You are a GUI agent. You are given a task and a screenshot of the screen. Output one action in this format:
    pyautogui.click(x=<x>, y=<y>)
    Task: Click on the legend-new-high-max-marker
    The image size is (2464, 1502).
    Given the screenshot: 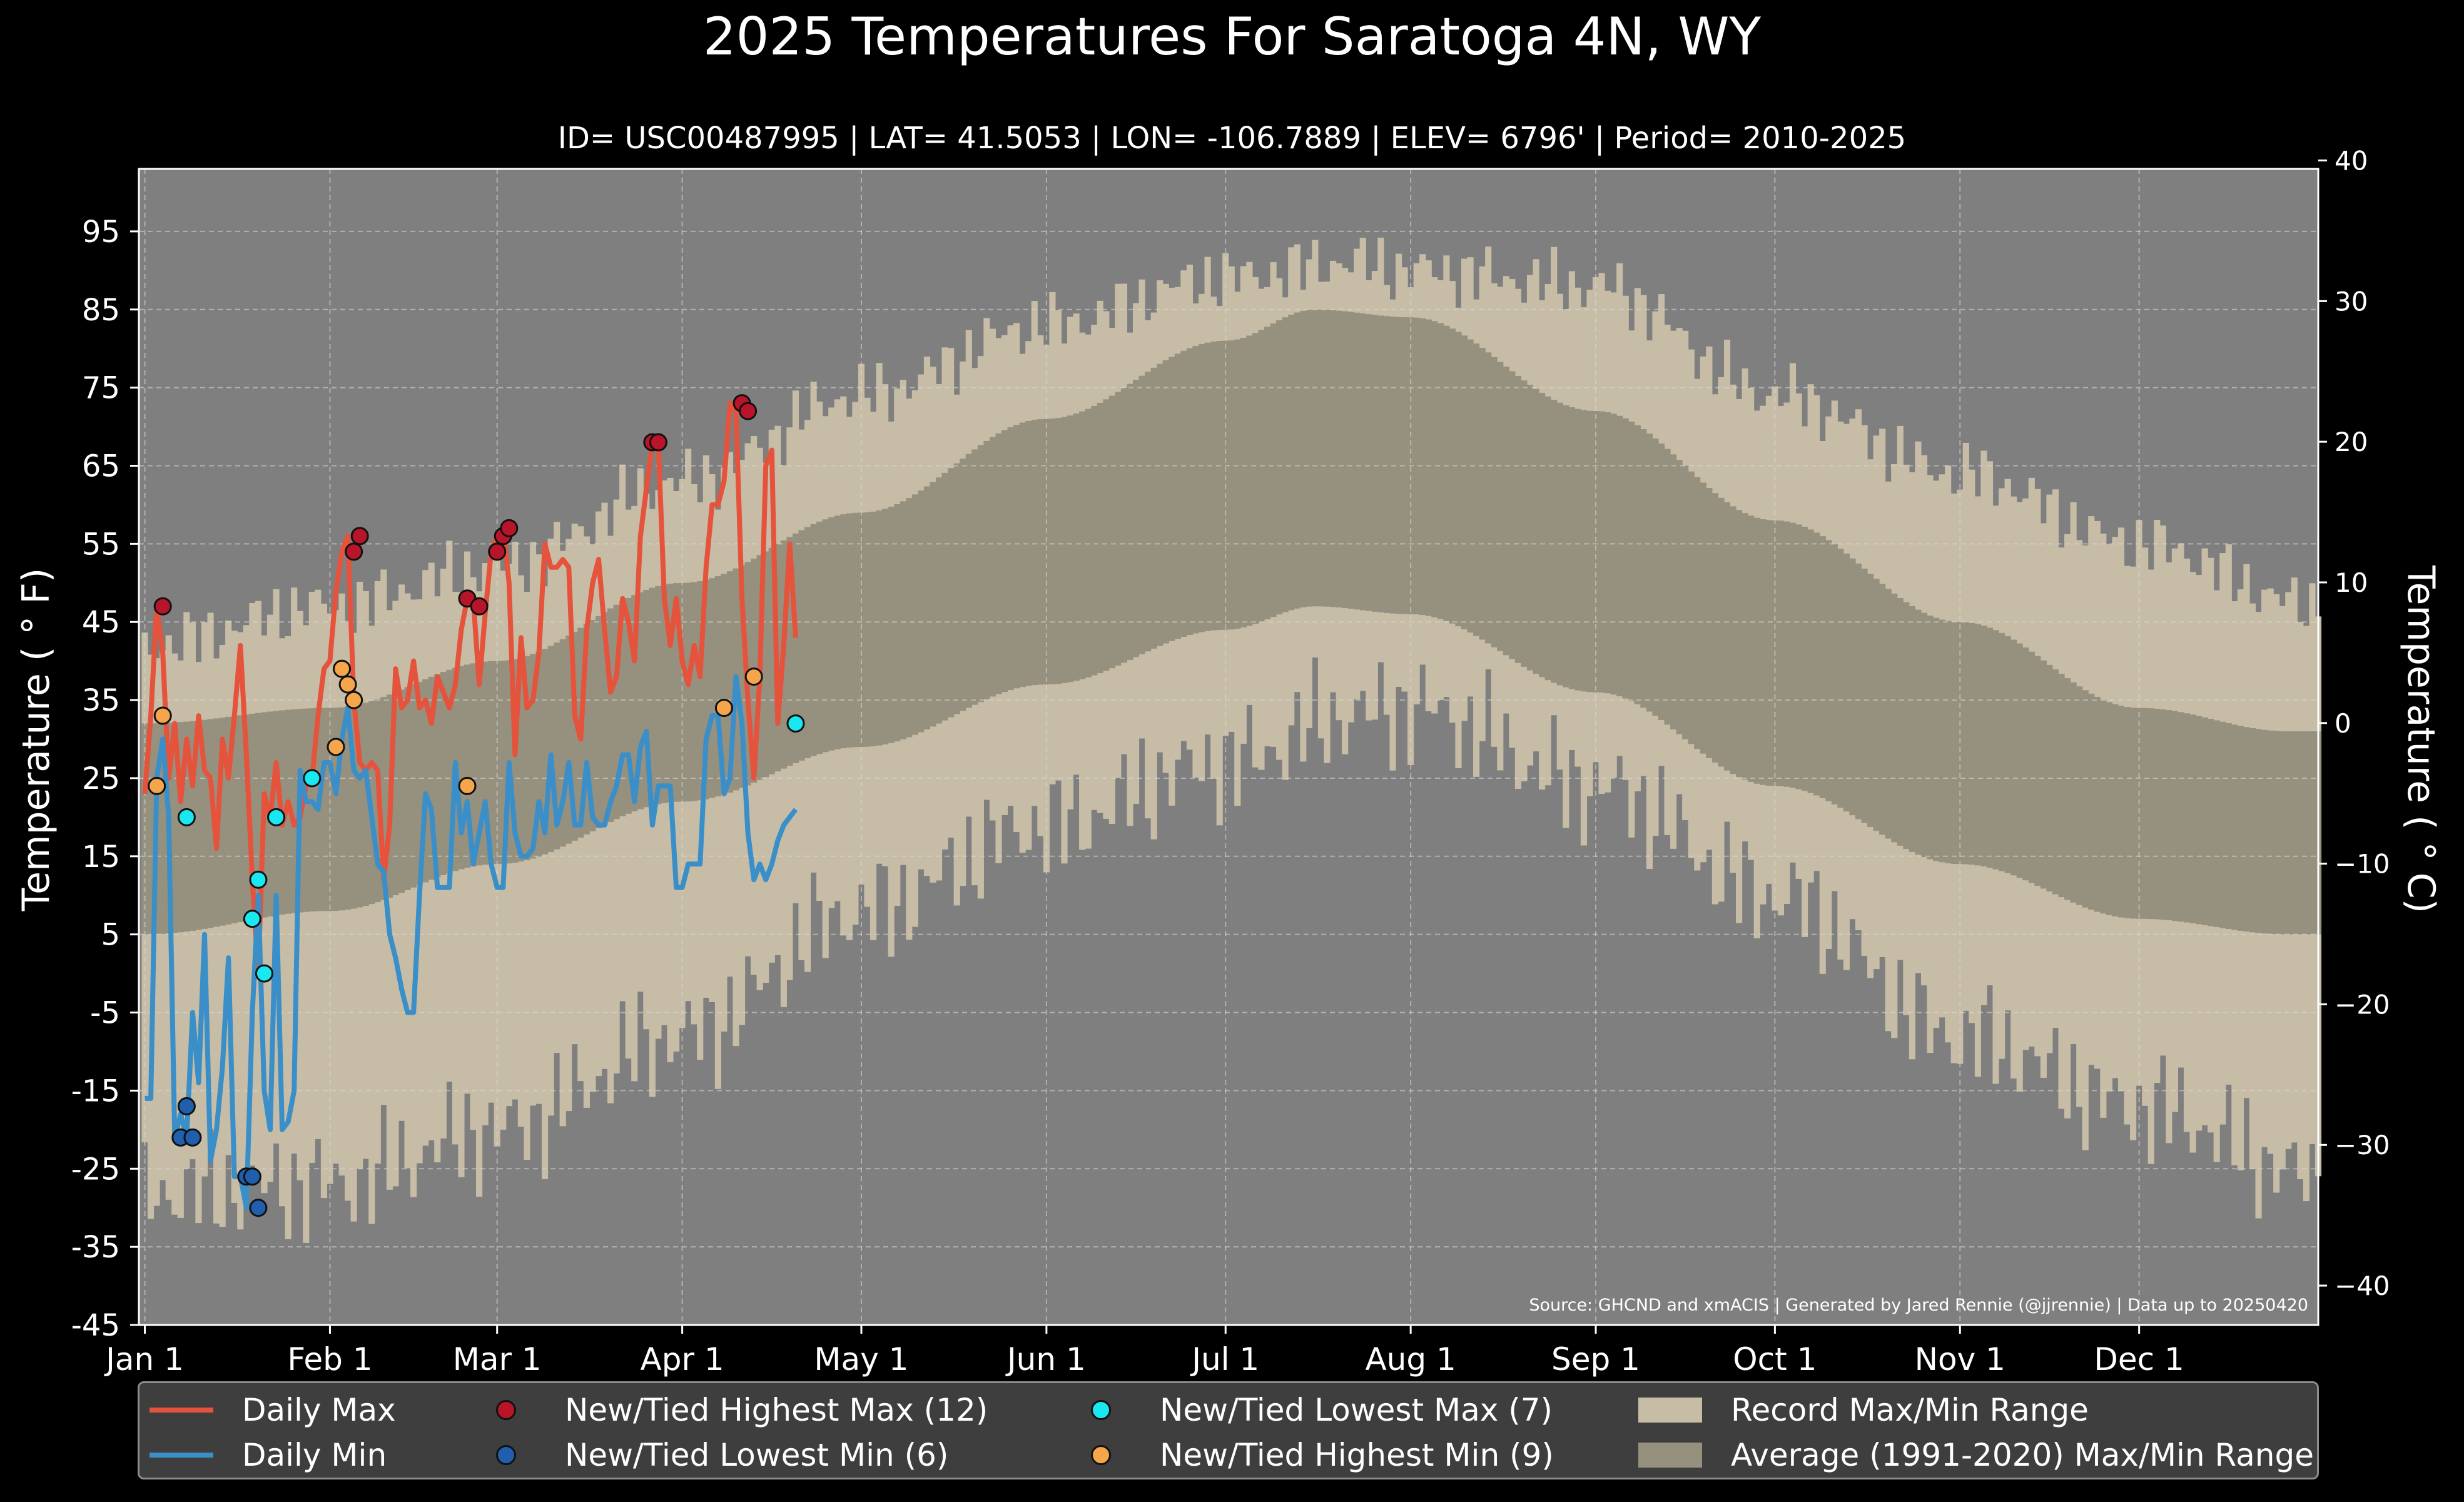 What is the action you would take?
    pyautogui.click(x=506, y=1410)
    